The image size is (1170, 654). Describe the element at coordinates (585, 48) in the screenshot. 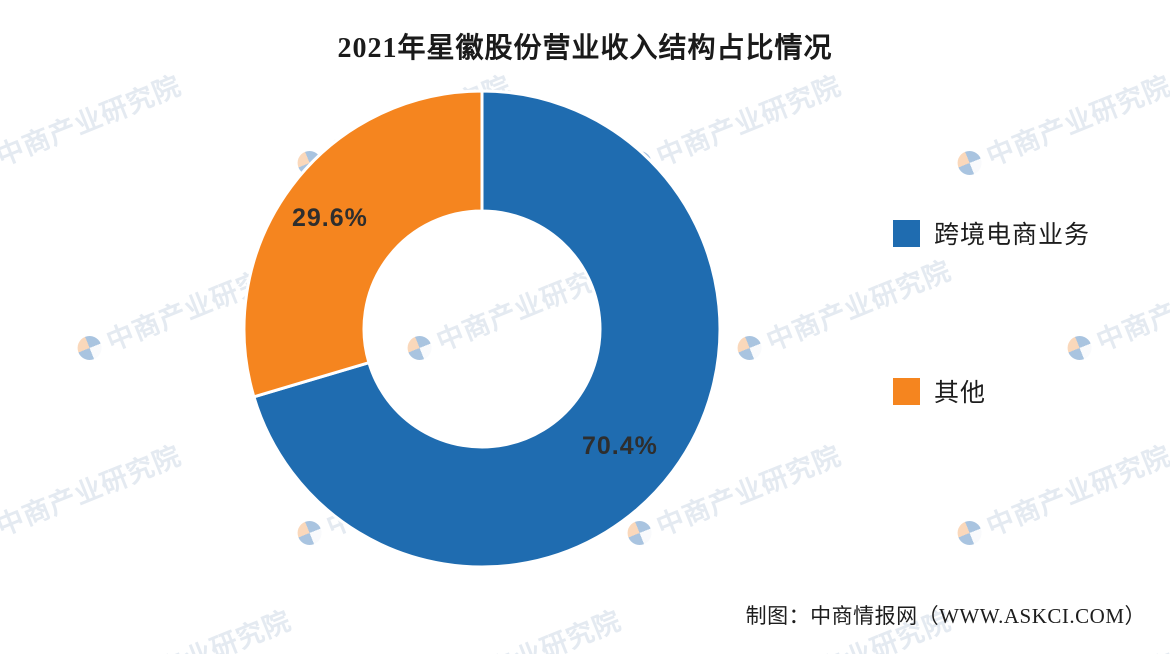

I see `chart-title: 2021年星徽股份营业收入结构占比情况` at that location.